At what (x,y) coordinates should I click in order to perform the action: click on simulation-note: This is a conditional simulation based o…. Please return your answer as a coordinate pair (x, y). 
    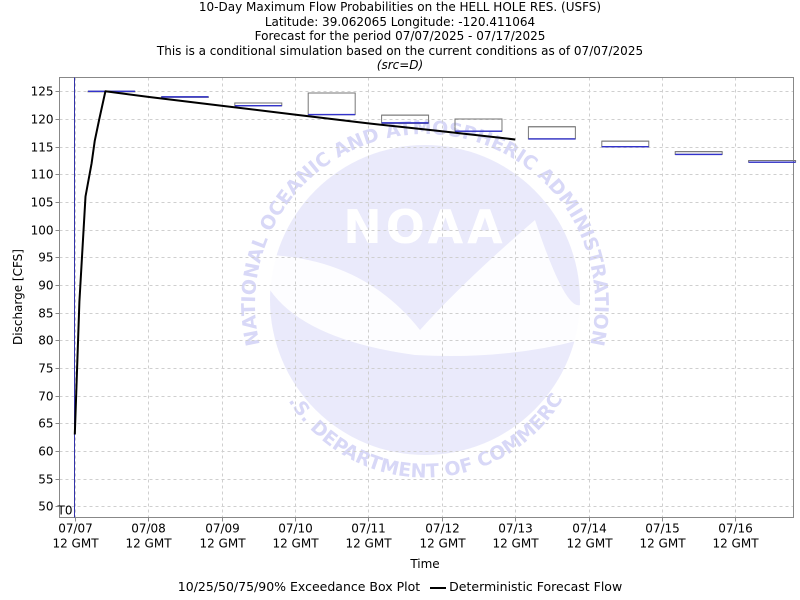
    Looking at the image, I should click on (400, 50).